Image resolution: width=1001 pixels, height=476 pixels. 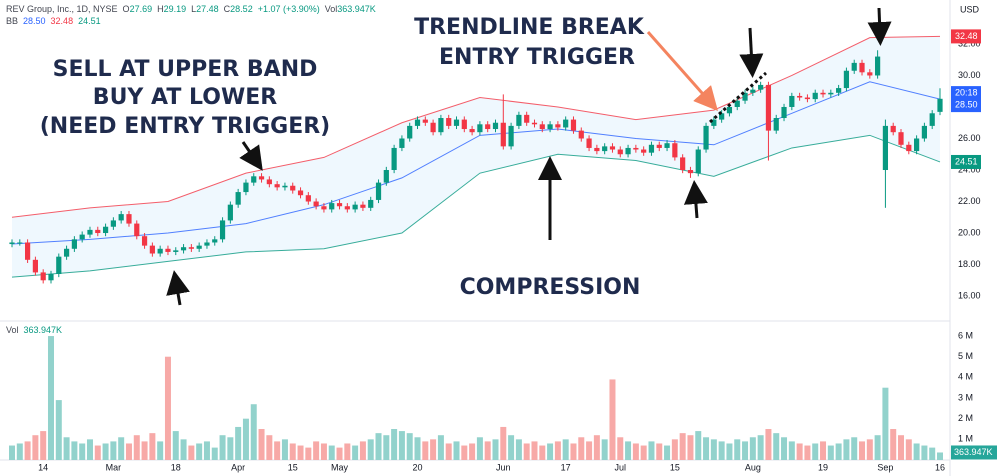 What do you see at coordinates (753, 467) in the screenshot?
I see `x-tick-label: Aug` at bounding box center [753, 467].